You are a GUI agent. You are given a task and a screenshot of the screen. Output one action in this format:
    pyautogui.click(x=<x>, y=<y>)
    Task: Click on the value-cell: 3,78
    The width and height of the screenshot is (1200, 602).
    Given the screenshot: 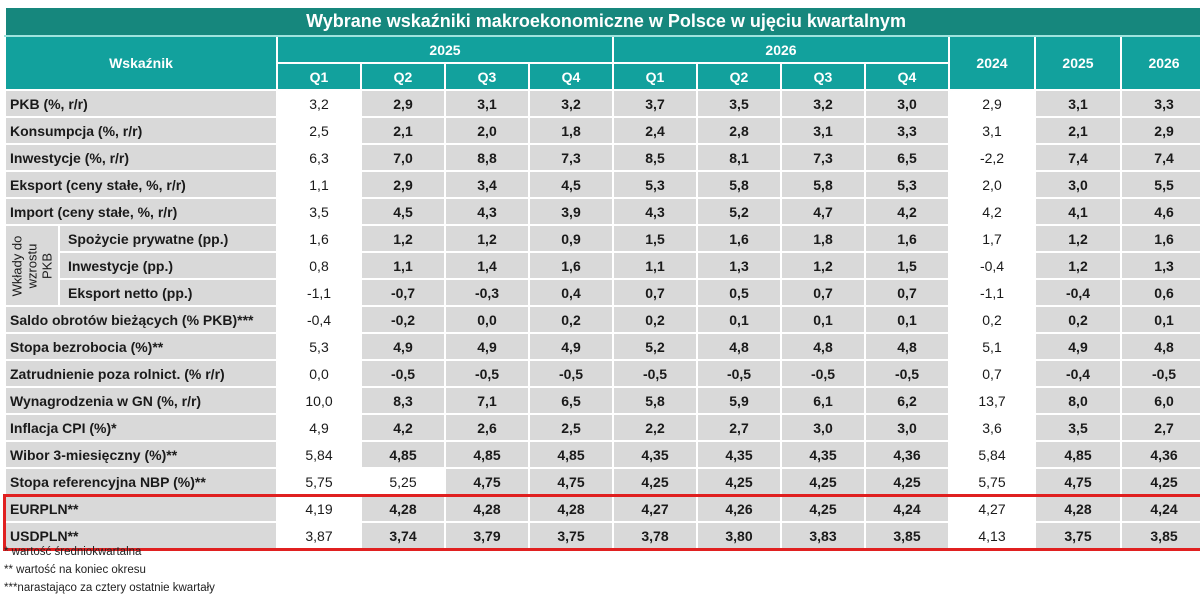 What is the action you would take?
    pyautogui.click(x=655, y=535)
    